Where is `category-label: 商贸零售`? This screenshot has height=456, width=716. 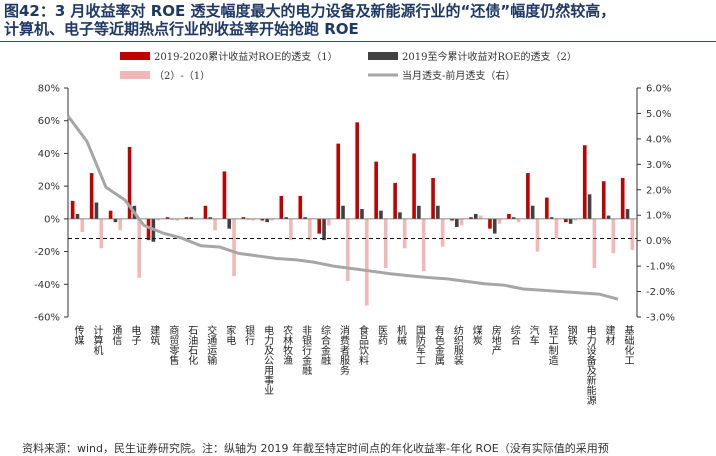
category-label: 商贸零售 is located at coordinates (173, 345).